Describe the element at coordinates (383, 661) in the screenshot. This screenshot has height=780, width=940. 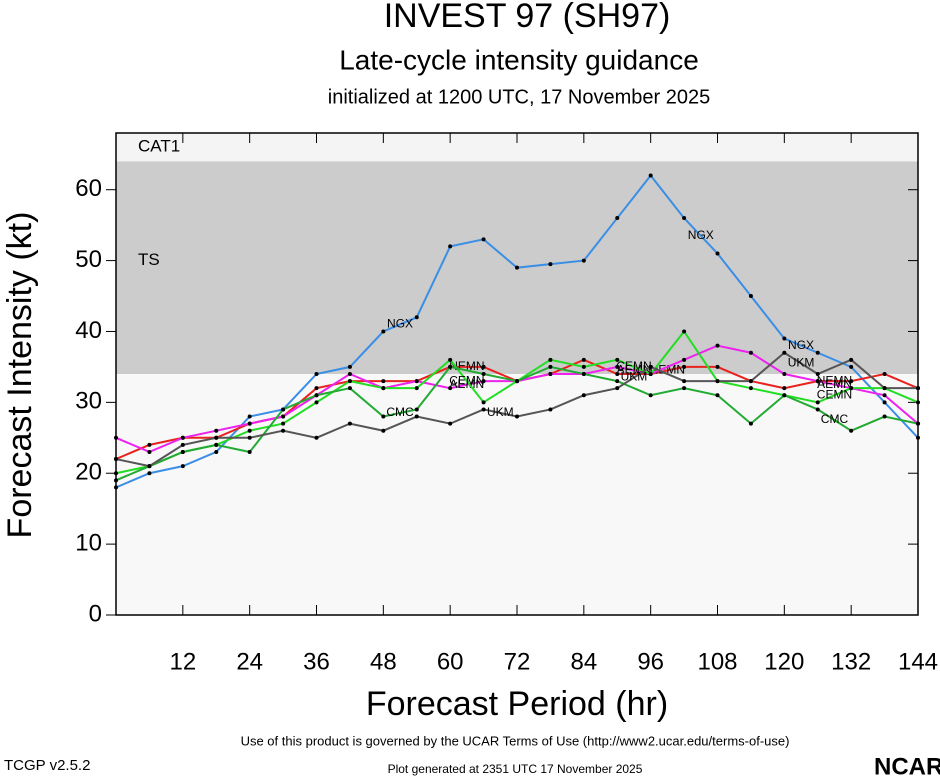
I see `x-tick-label: 48` at that location.